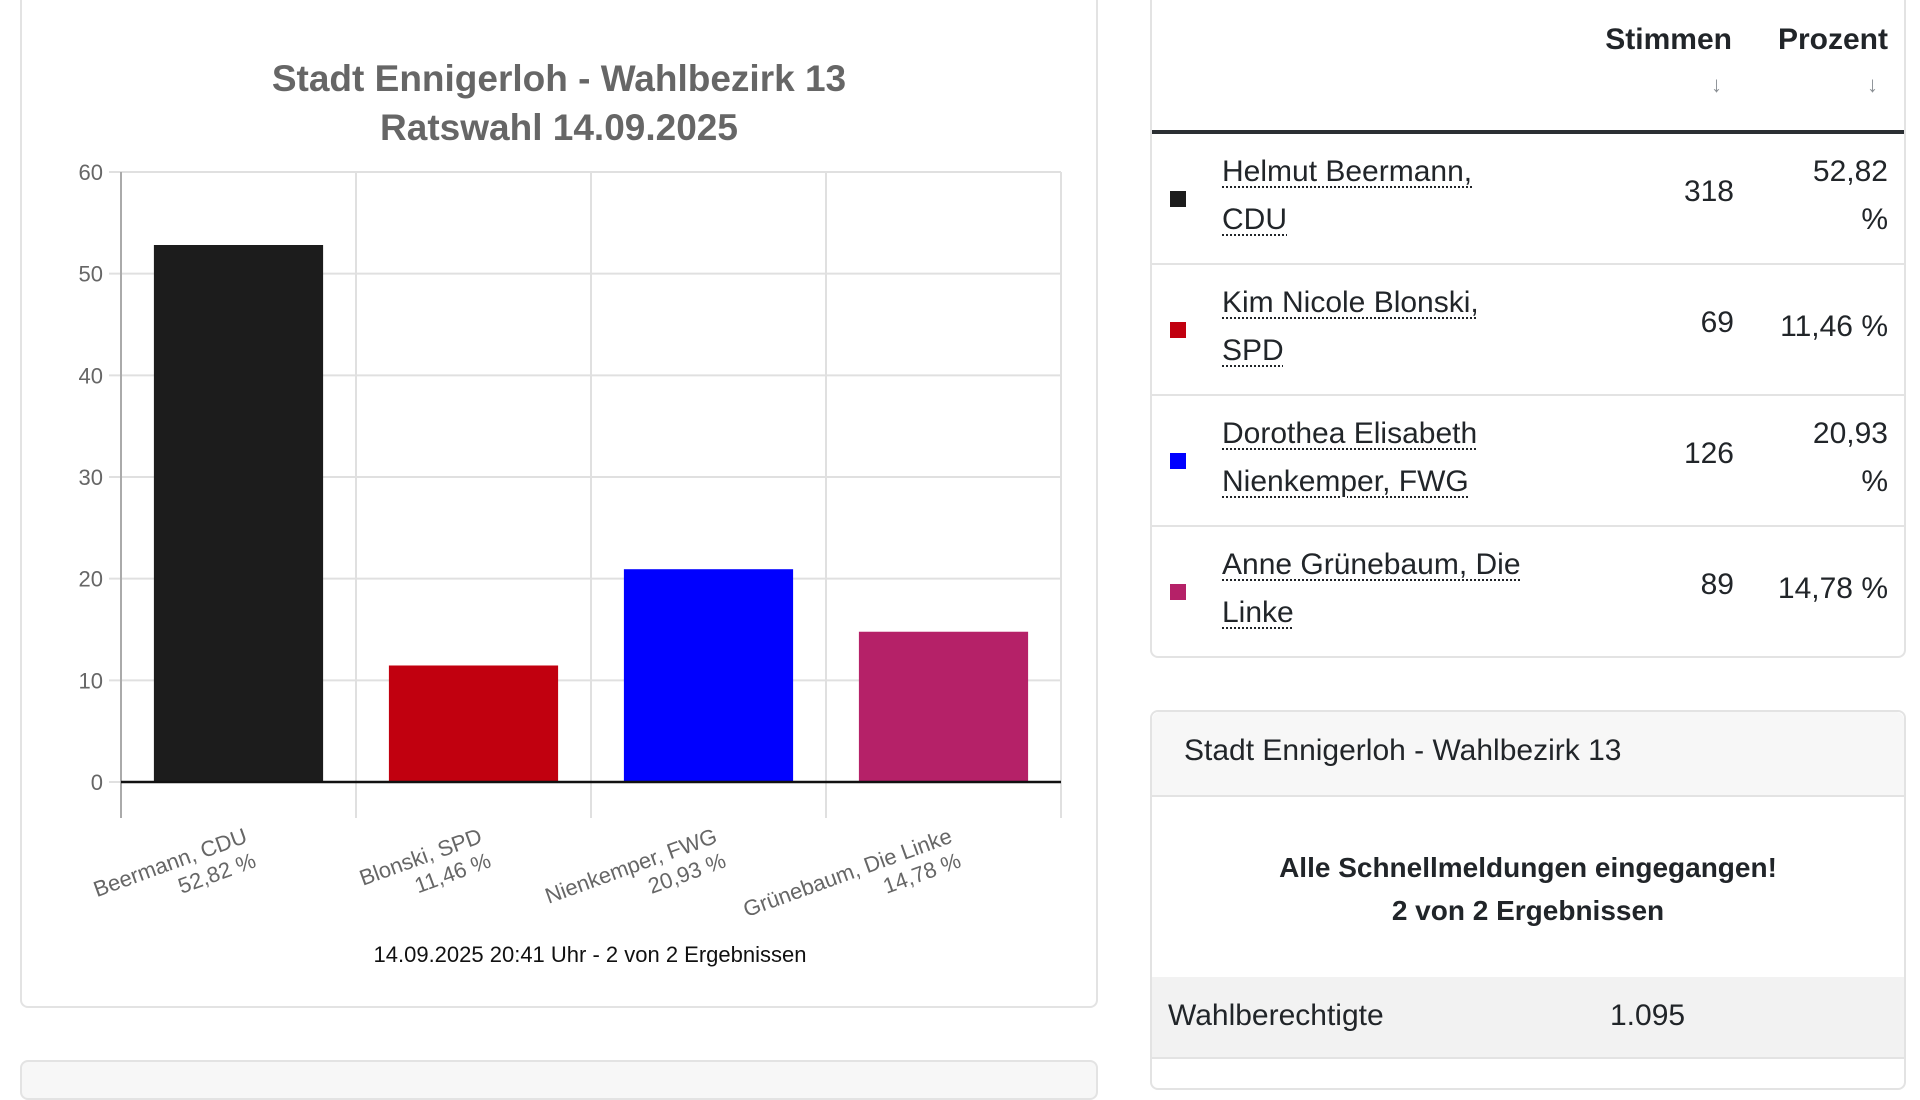 Image resolution: width=1920 pixels, height=1100 pixels. Describe the element at coordinates (91, 579) in the screenshot. I see `y-tick-label: 20` at that location.